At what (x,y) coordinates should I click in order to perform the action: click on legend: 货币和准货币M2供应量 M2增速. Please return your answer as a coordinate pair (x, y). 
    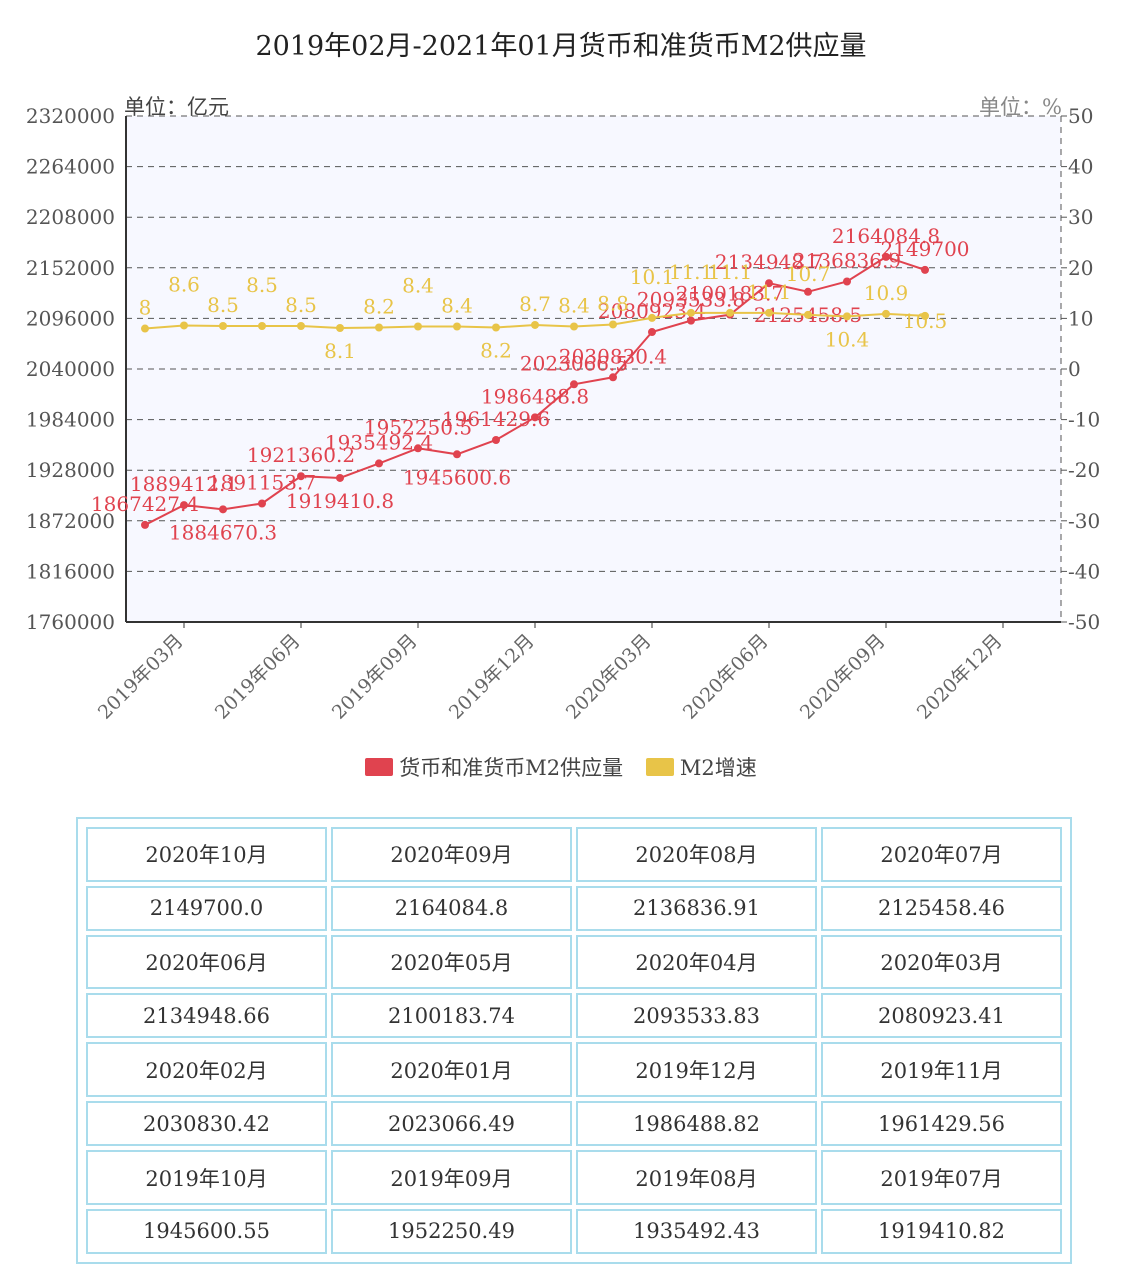
    Looking at the image, I should click on (561, 767).